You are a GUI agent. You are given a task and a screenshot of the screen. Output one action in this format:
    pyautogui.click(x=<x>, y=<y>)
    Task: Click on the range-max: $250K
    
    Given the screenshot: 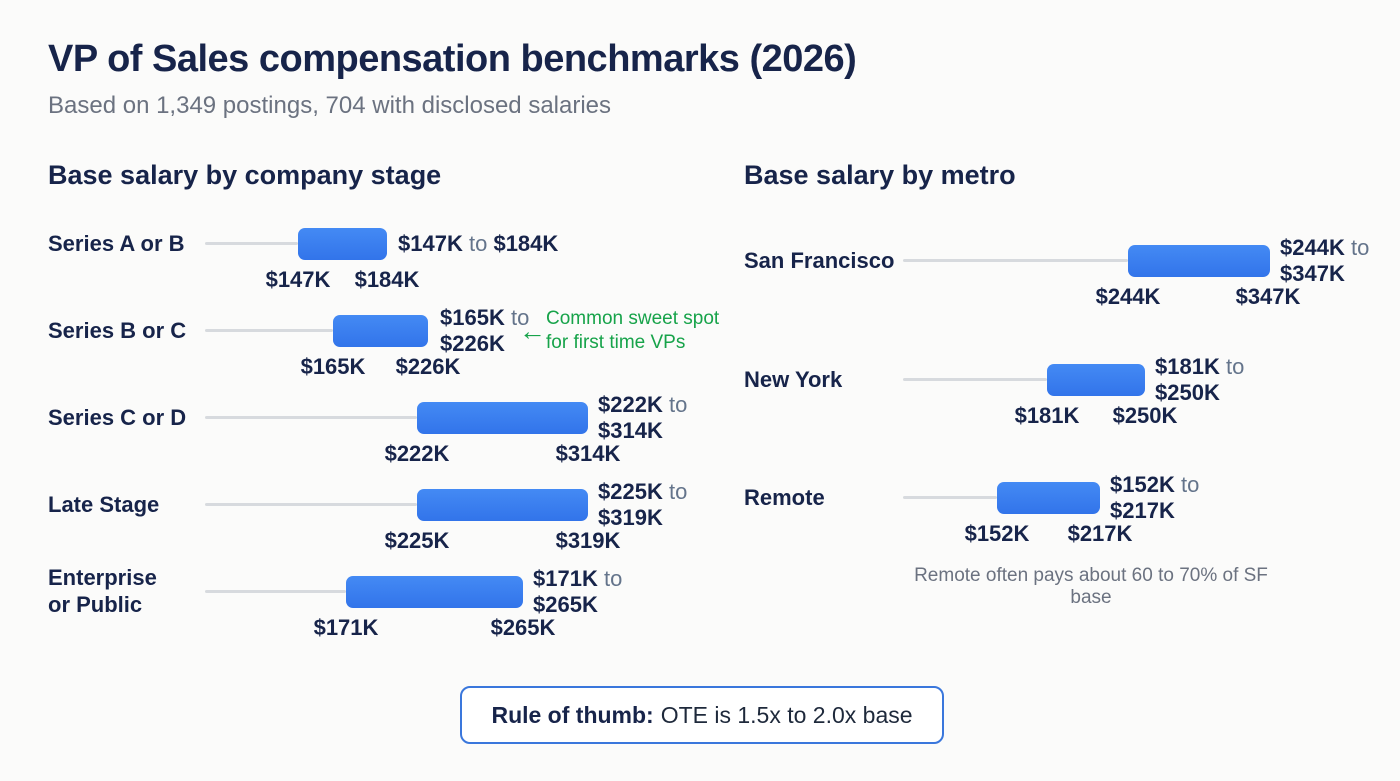 What is the action you would take?
    pyautogui.click(x=1187, y=392)
    